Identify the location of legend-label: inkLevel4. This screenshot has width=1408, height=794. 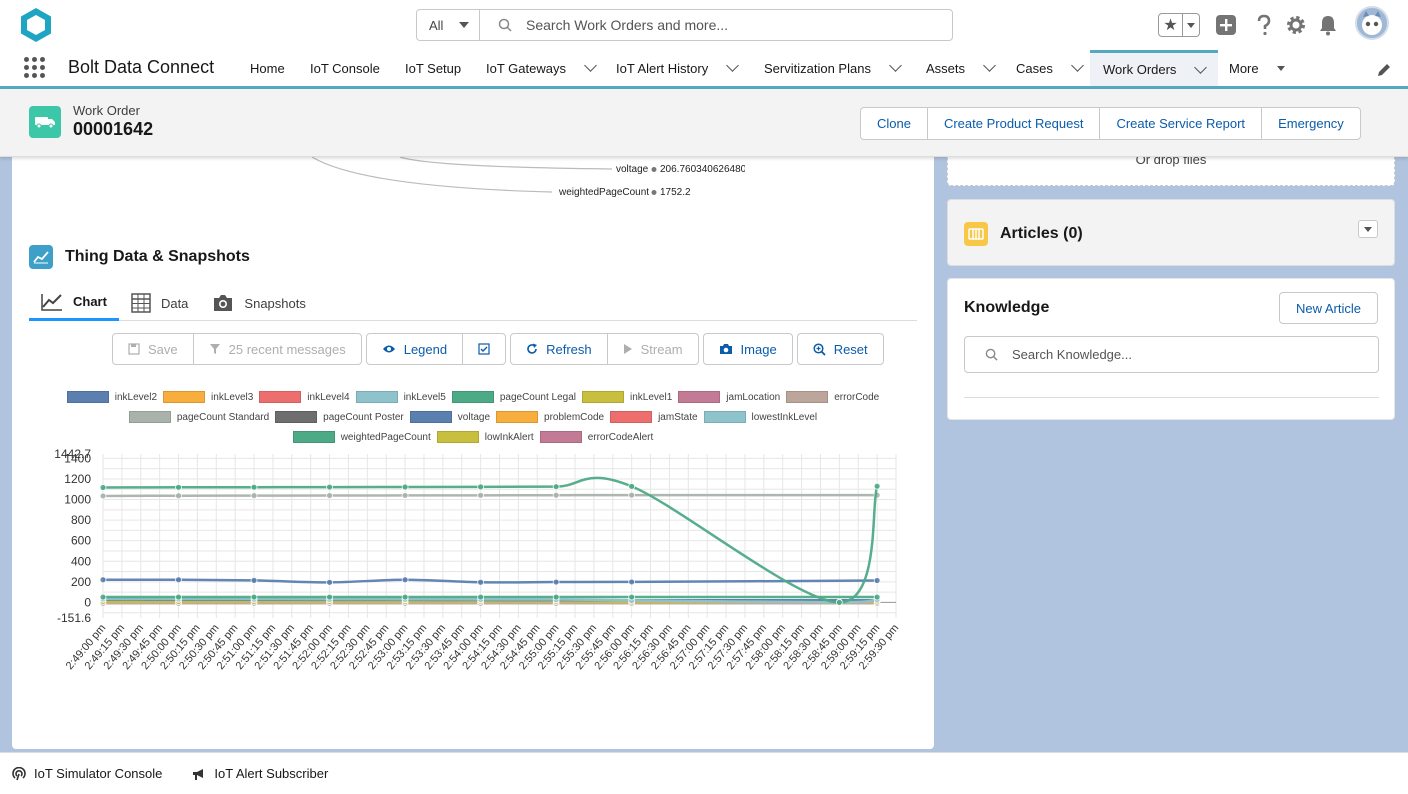
(328, 397).